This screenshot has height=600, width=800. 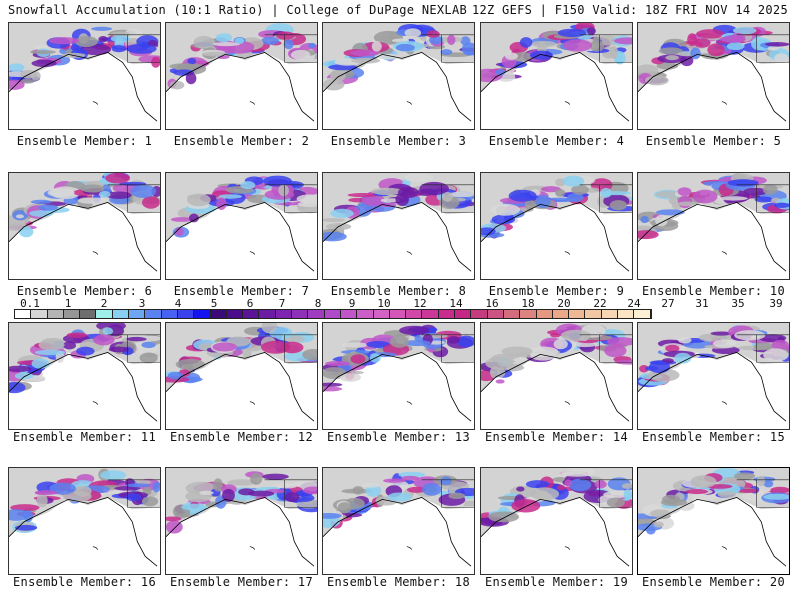 What do you see at coordinates (398, 291) in the screenshot?
I see `ensemble-member-label: Ensemble Member: 8` at bounding box center [398, 291].